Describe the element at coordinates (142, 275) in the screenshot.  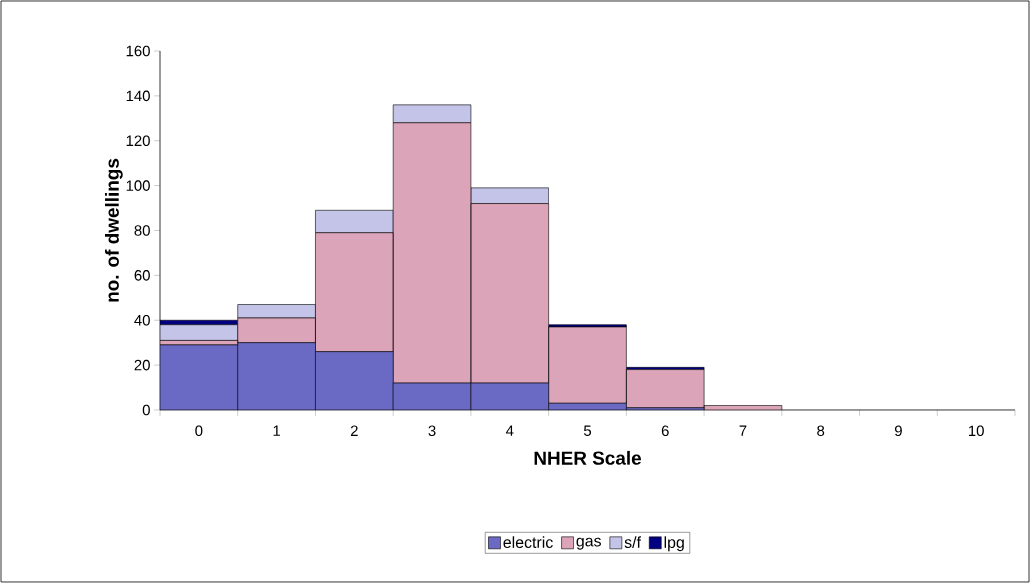
I see `y-tick-label: 60` at that location.